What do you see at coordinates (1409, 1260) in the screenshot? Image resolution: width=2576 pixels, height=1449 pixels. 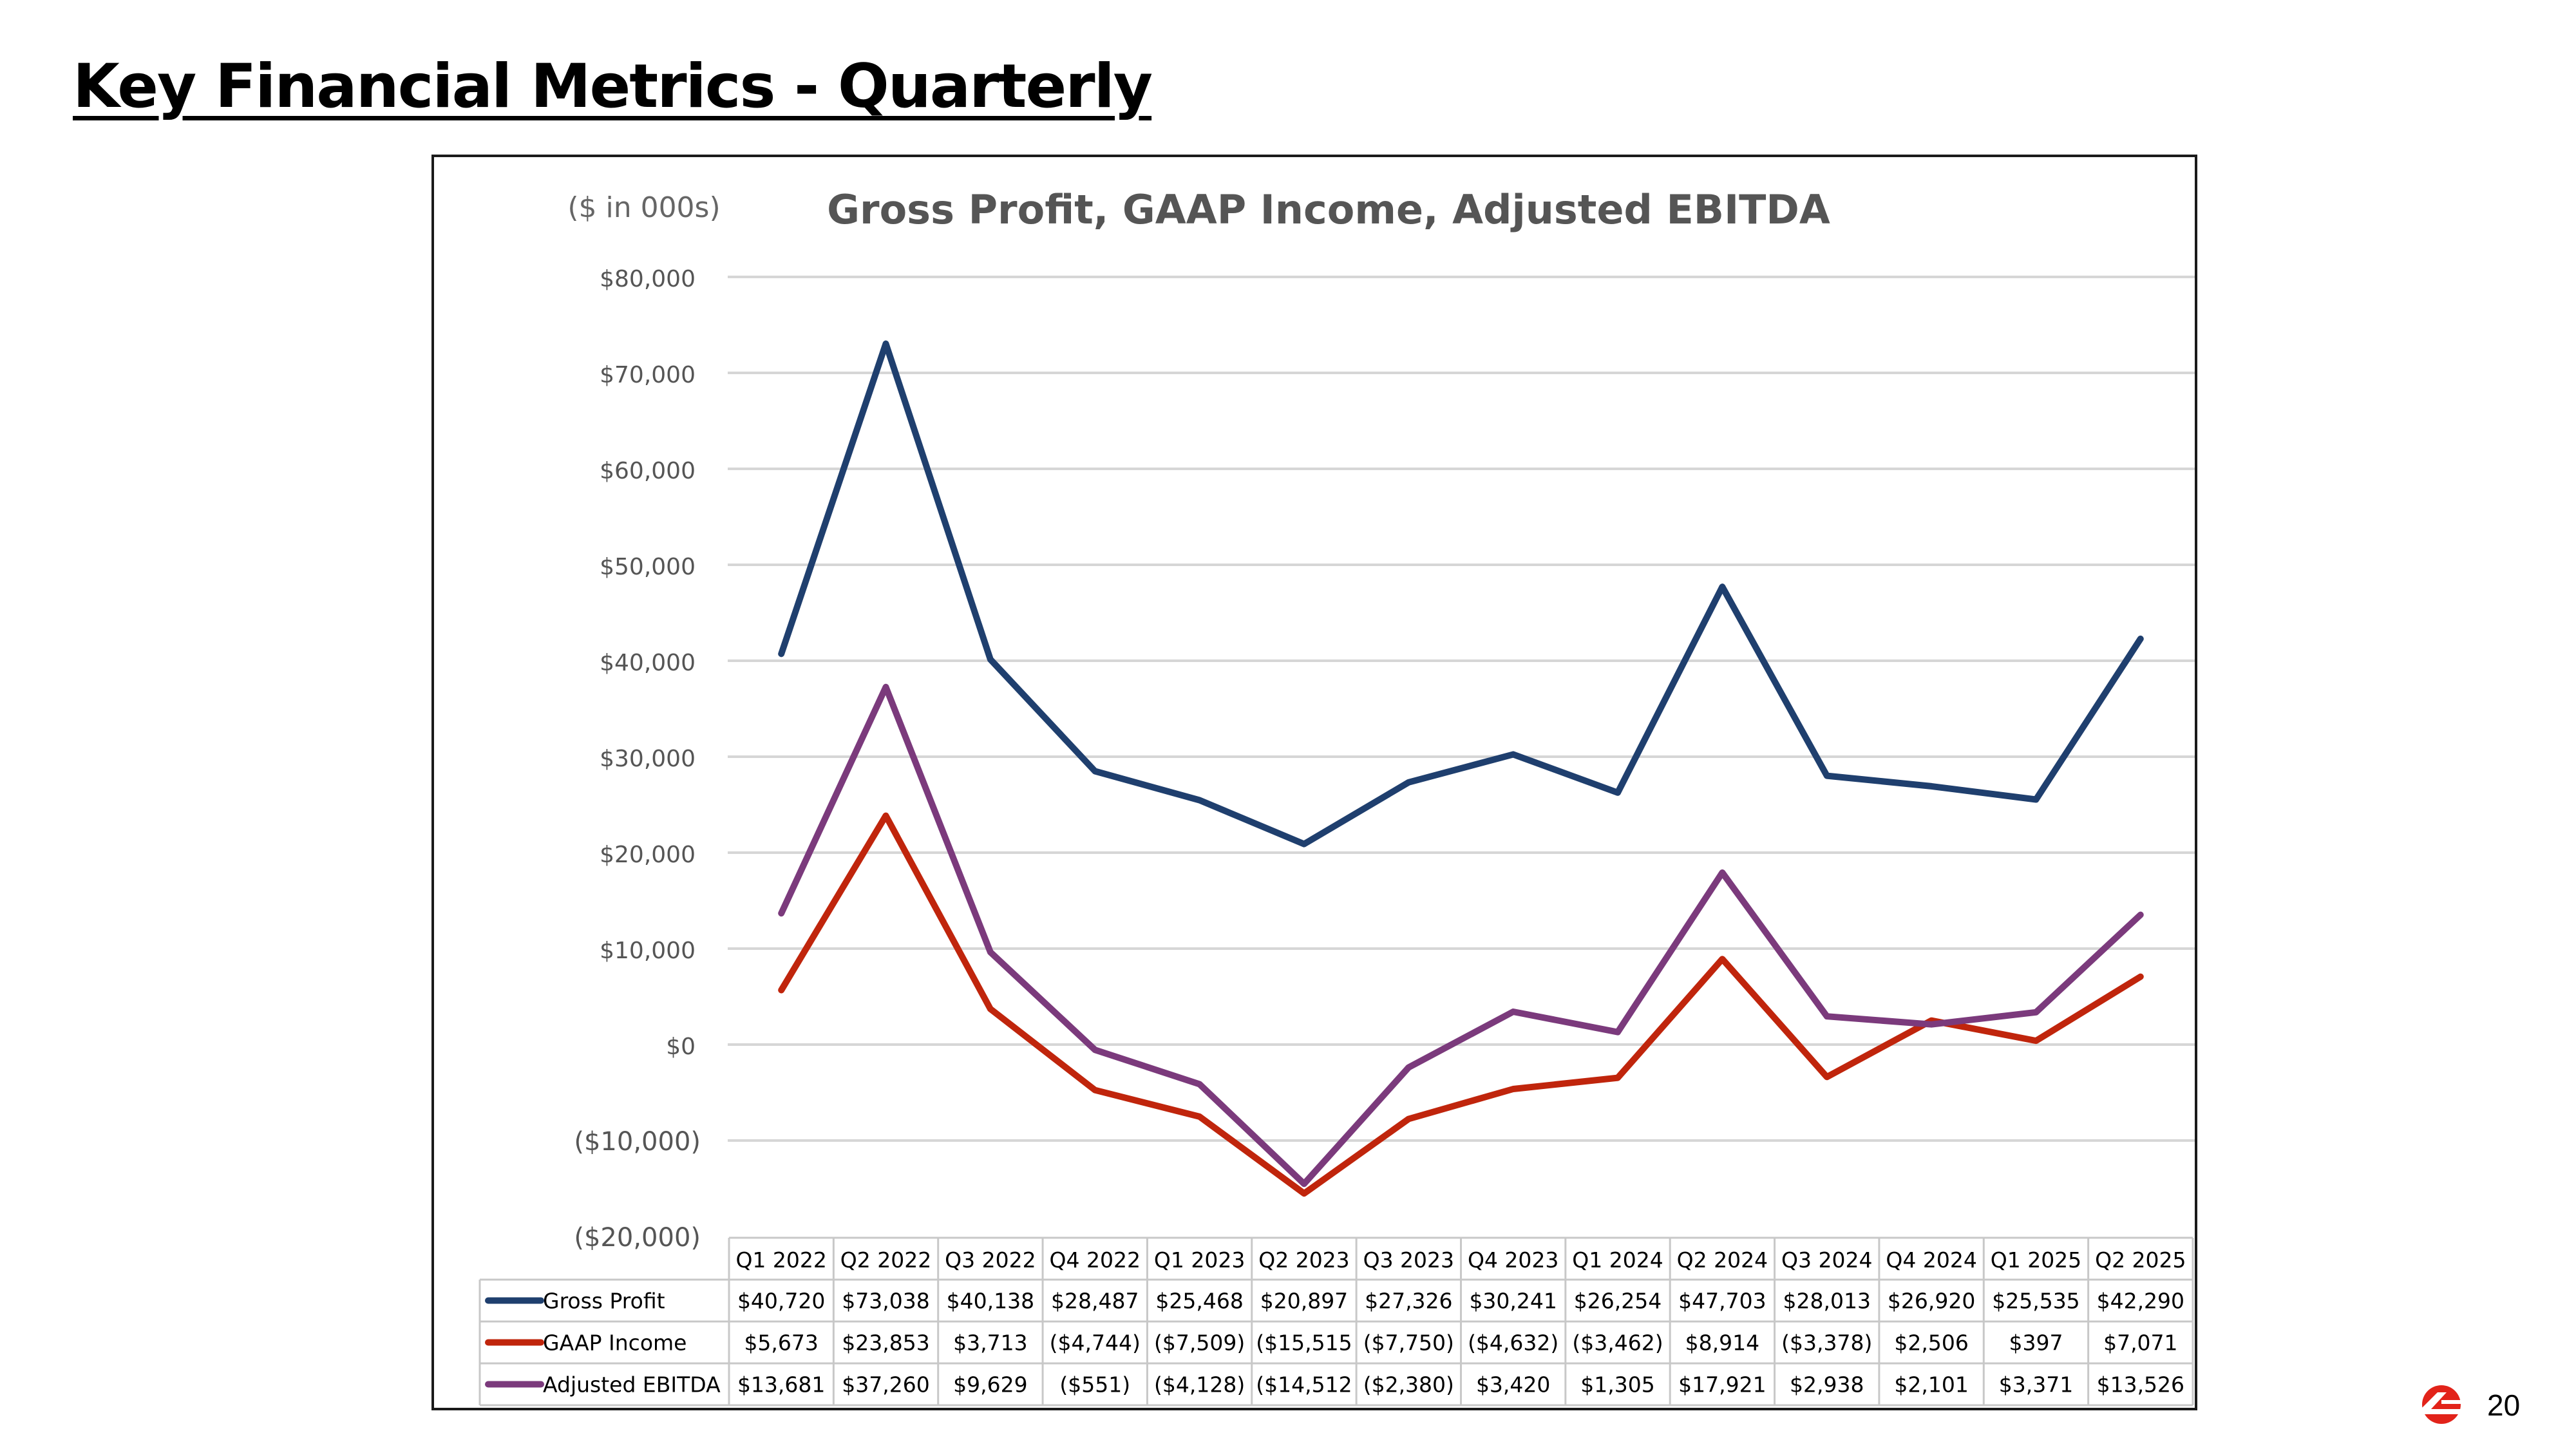 I see `x-category-label: Q3 2023` at bounding box center [1409, 1260].